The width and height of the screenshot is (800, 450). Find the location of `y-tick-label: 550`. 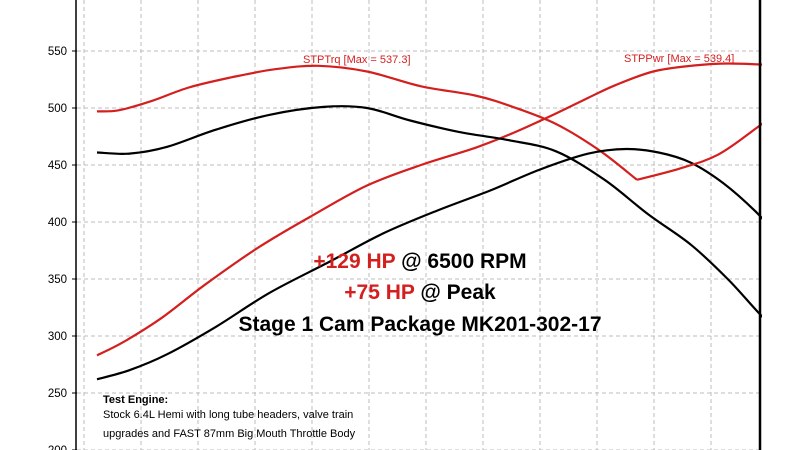

y-tick-label: 550 is located at coordinates (57, 52).